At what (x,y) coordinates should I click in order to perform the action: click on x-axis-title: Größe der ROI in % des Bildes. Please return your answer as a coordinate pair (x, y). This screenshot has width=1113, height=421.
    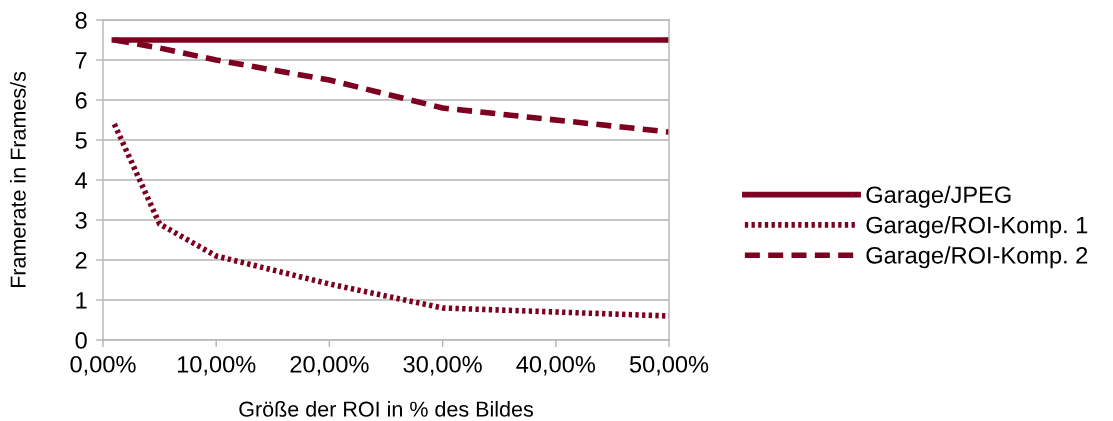
    Looking at the image, I should click on (386, 408).